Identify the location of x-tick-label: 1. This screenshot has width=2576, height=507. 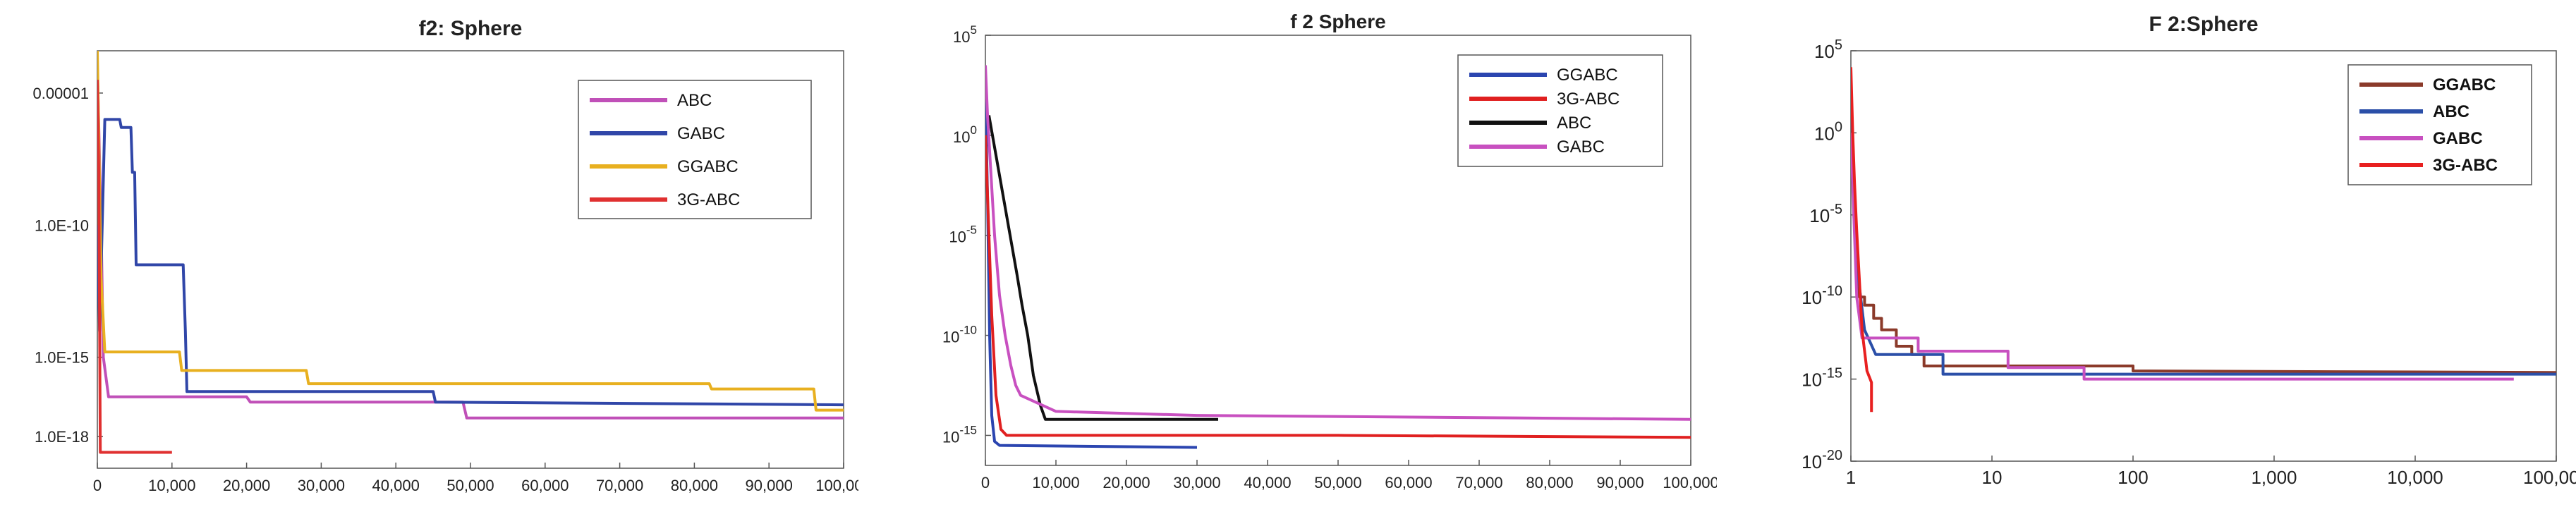
(1851, 477).